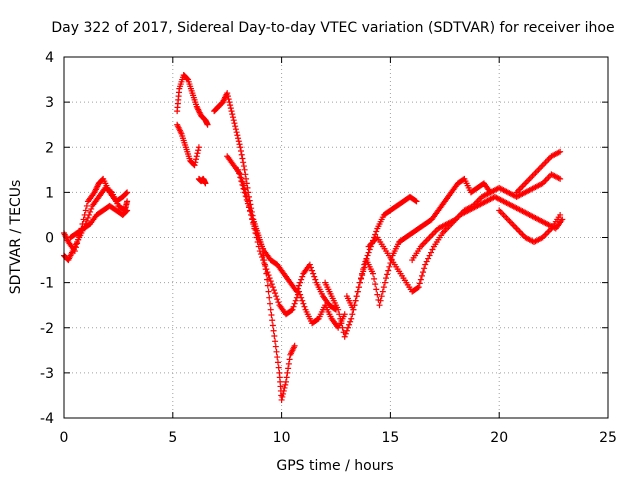 The height and width of the screenshot is (480, 640). Describe the element at coordinates (16, 237) in the screenshot. I see `y-axis-label: SDTVAR / TECUs` at that location.